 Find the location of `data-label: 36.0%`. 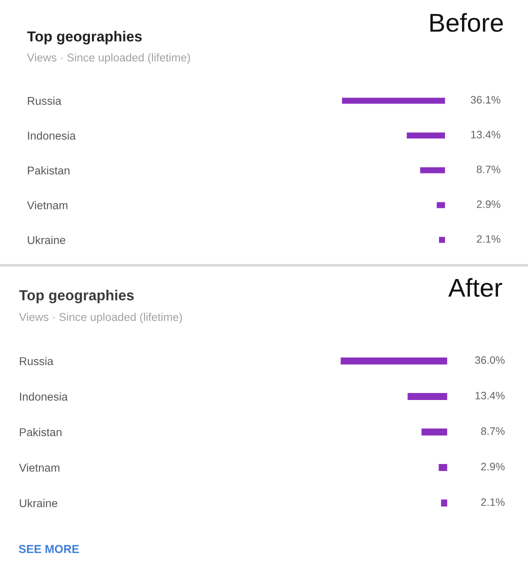

data-label: 36.0% is located at coordinates (490, 360).